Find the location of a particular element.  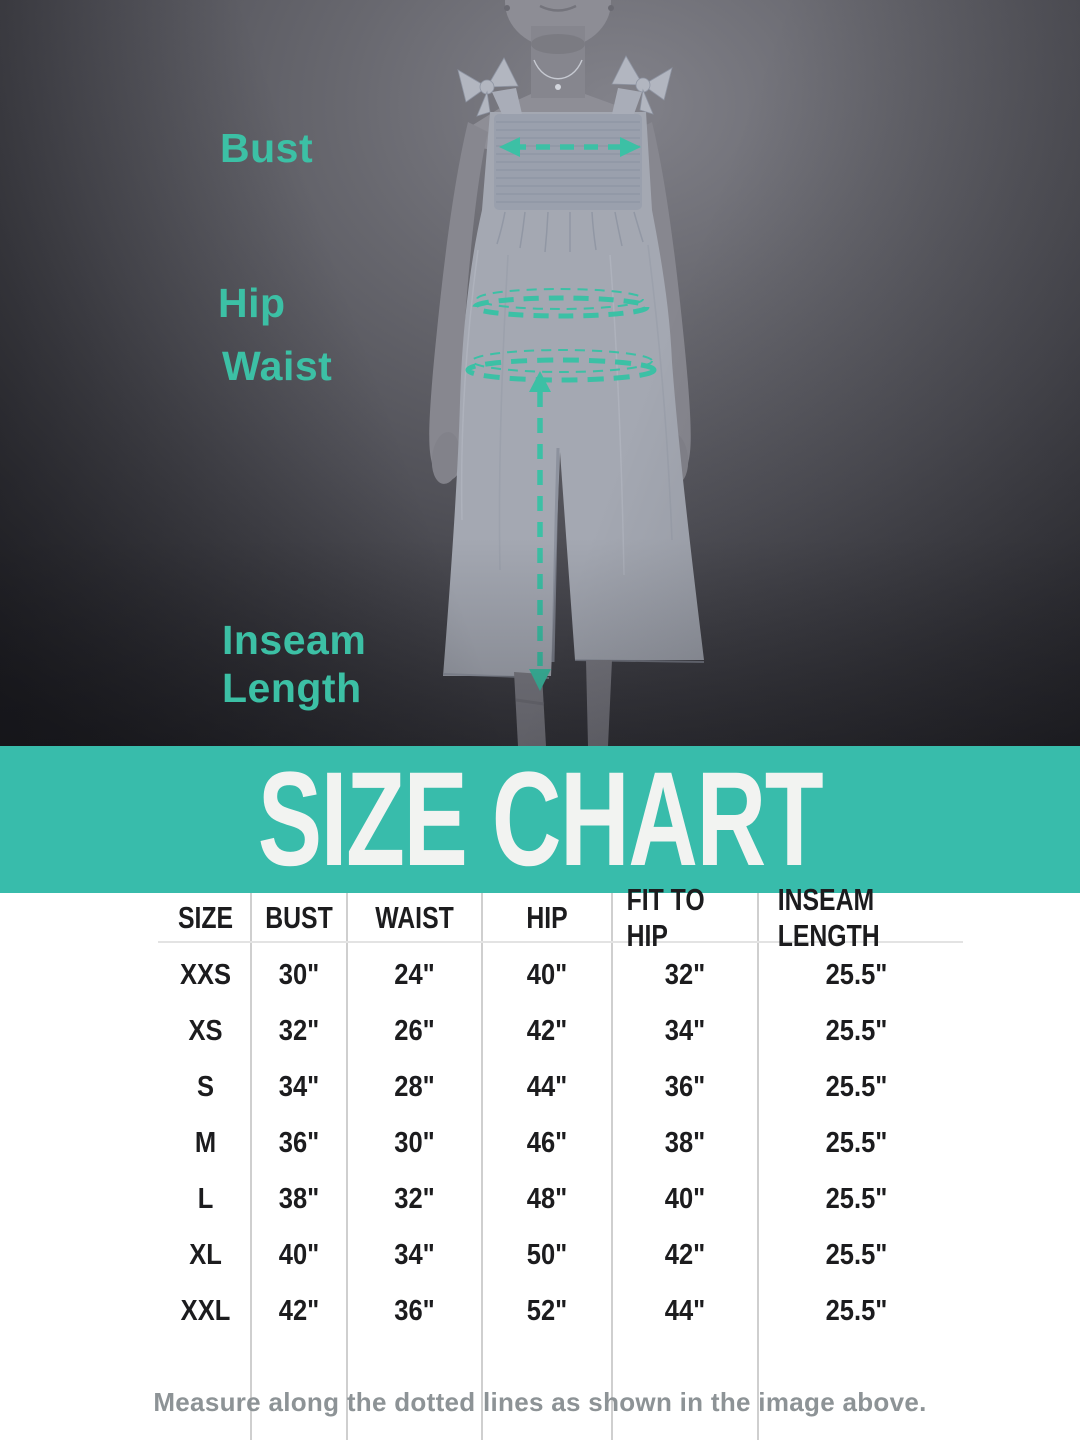

header-divider-line is located at coordinates (560, 942).